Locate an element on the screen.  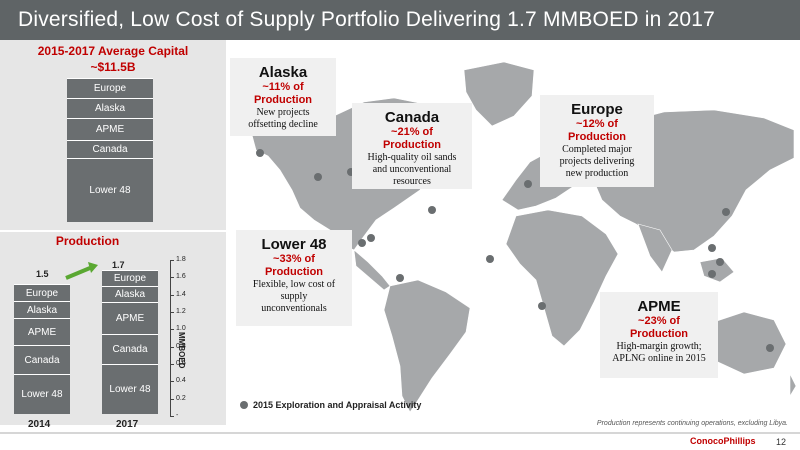
y-tick-label: 1.8 is located at coordinates (181, 259).